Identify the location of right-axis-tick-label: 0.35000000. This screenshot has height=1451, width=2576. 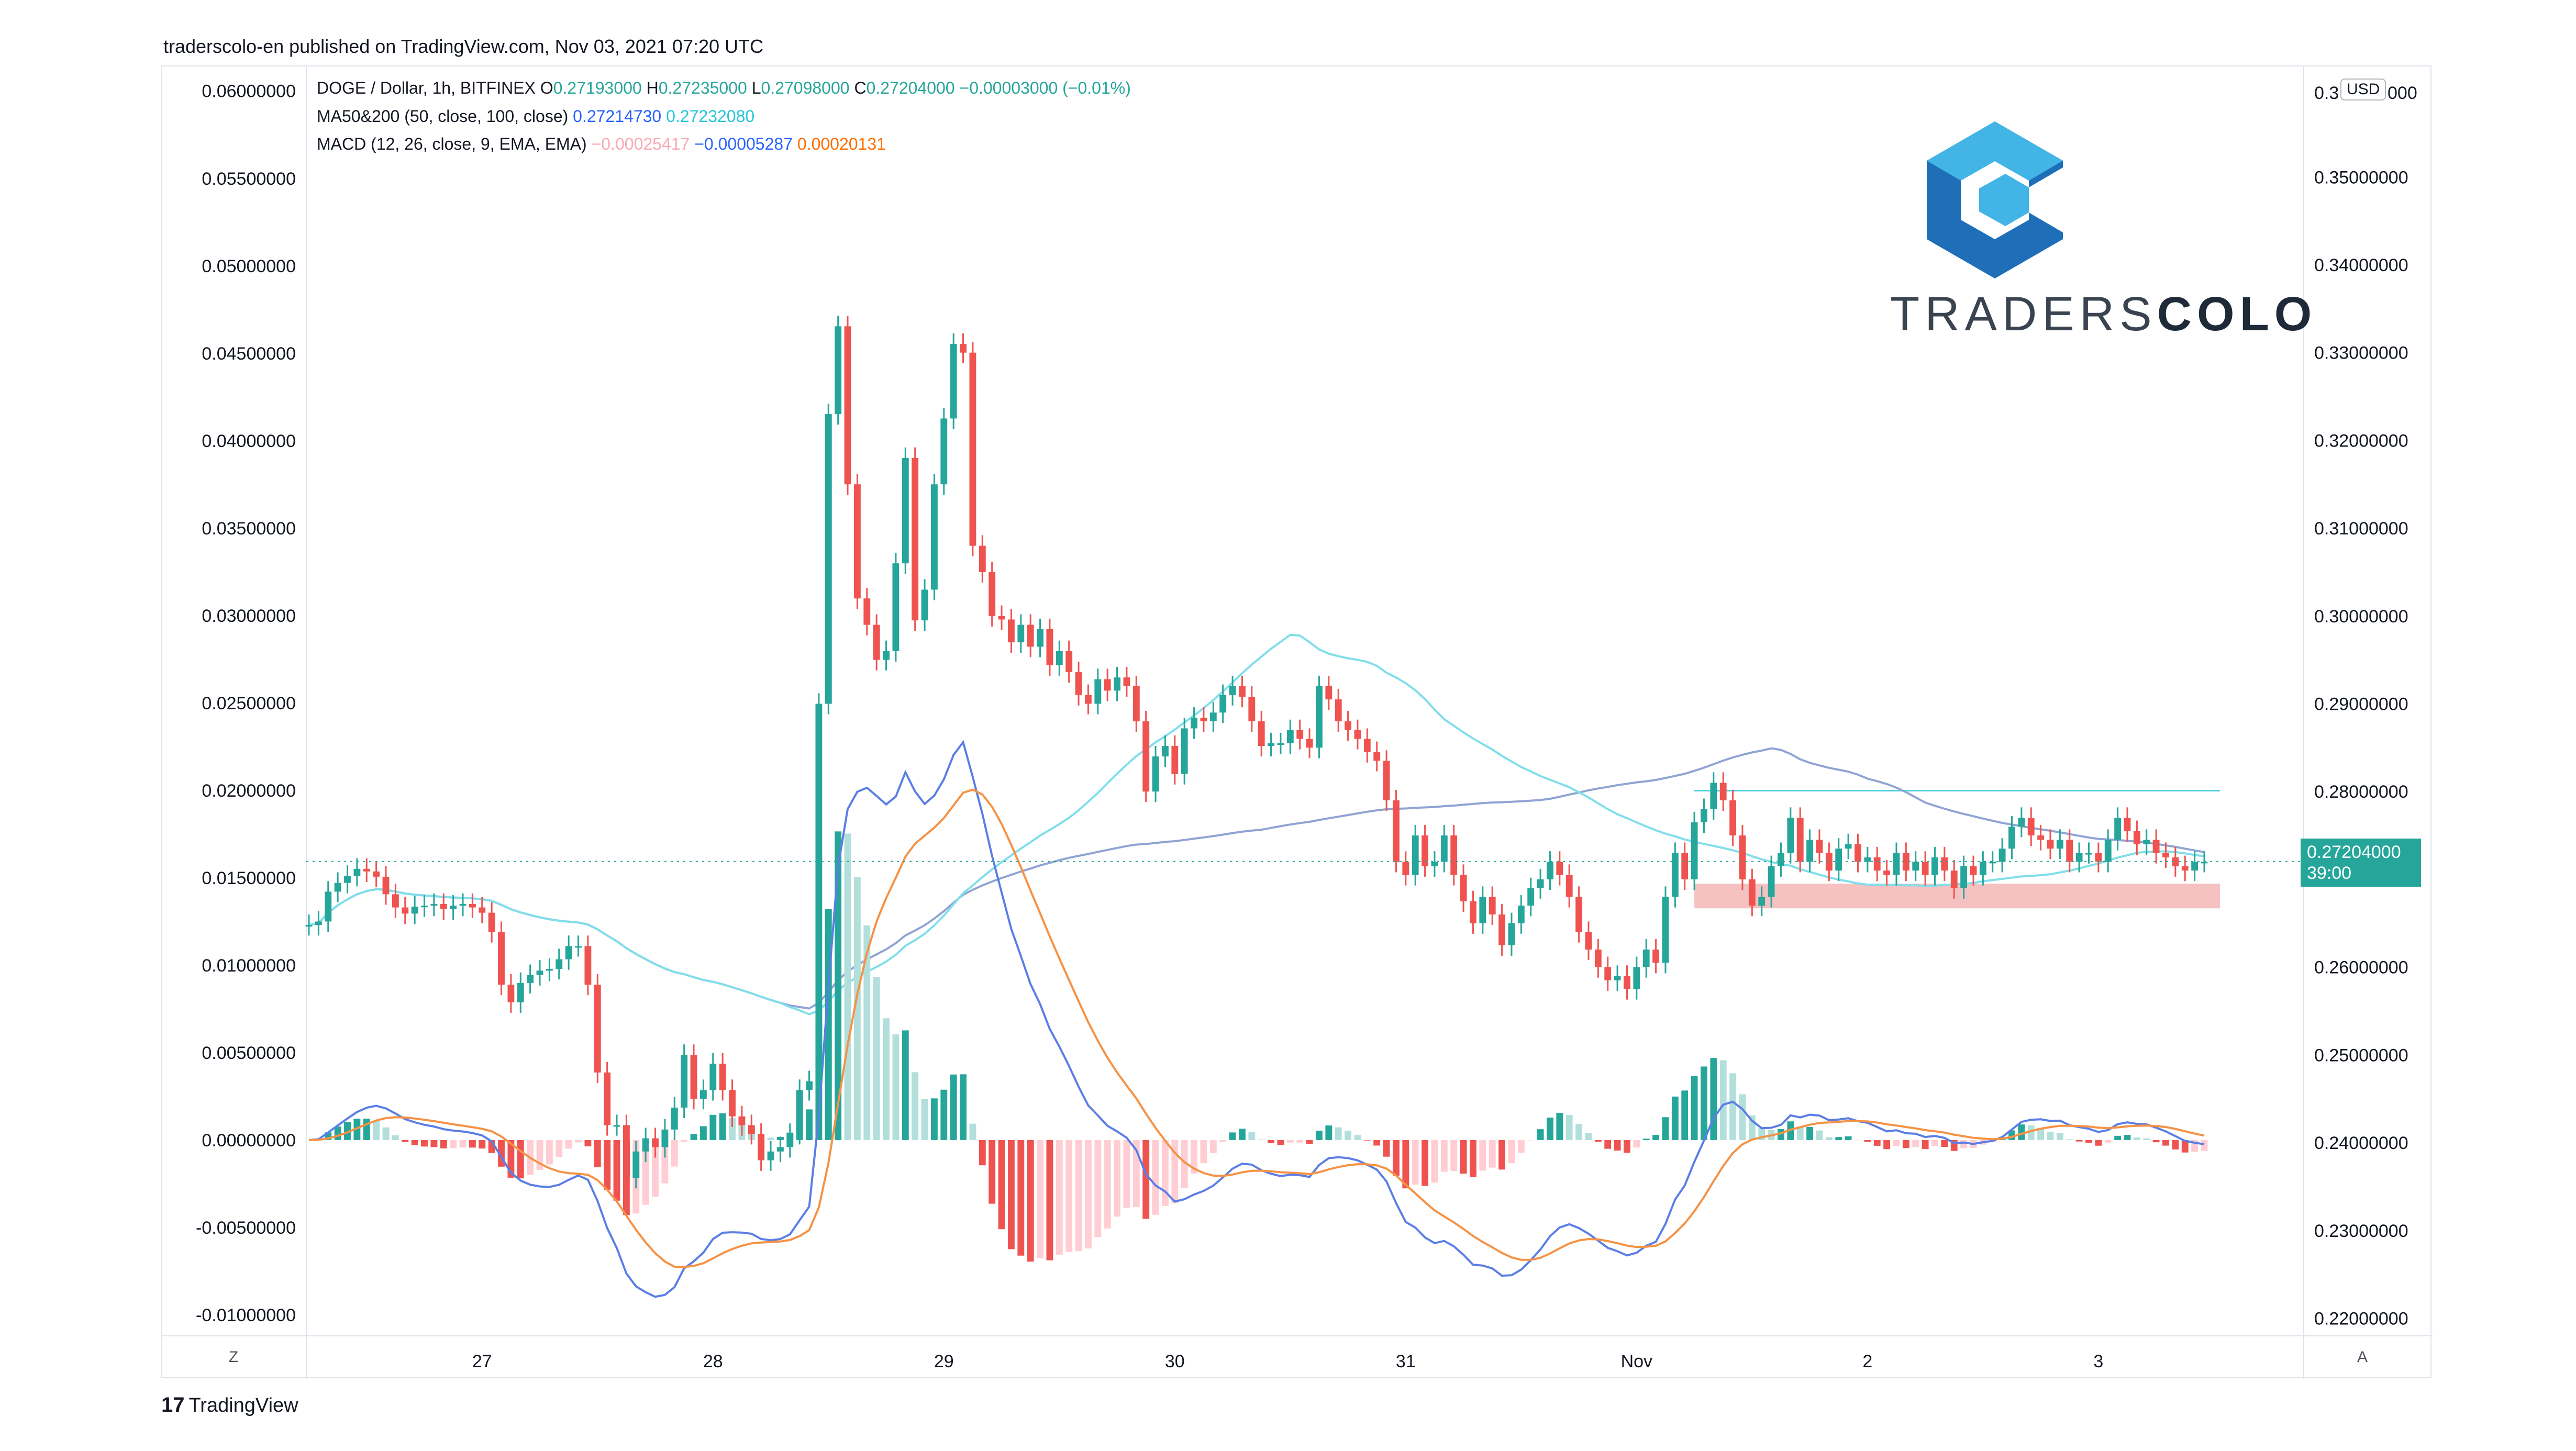
(2361, 177).